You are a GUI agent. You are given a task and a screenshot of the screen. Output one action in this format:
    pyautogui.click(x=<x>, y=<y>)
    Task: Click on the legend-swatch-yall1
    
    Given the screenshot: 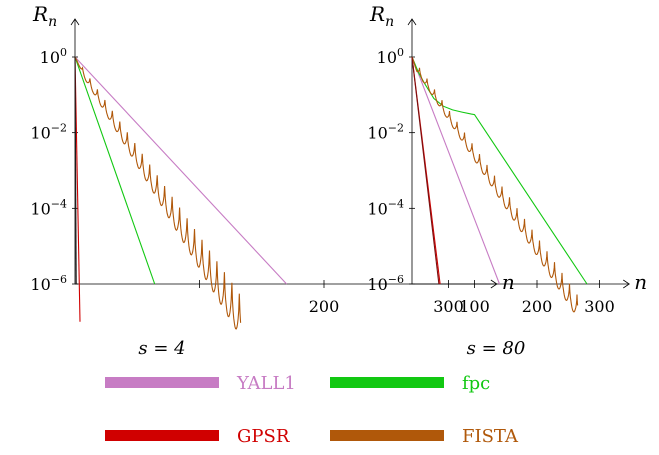 What is the action you would take?
    pyautogui.click(x=162, y=382)
    